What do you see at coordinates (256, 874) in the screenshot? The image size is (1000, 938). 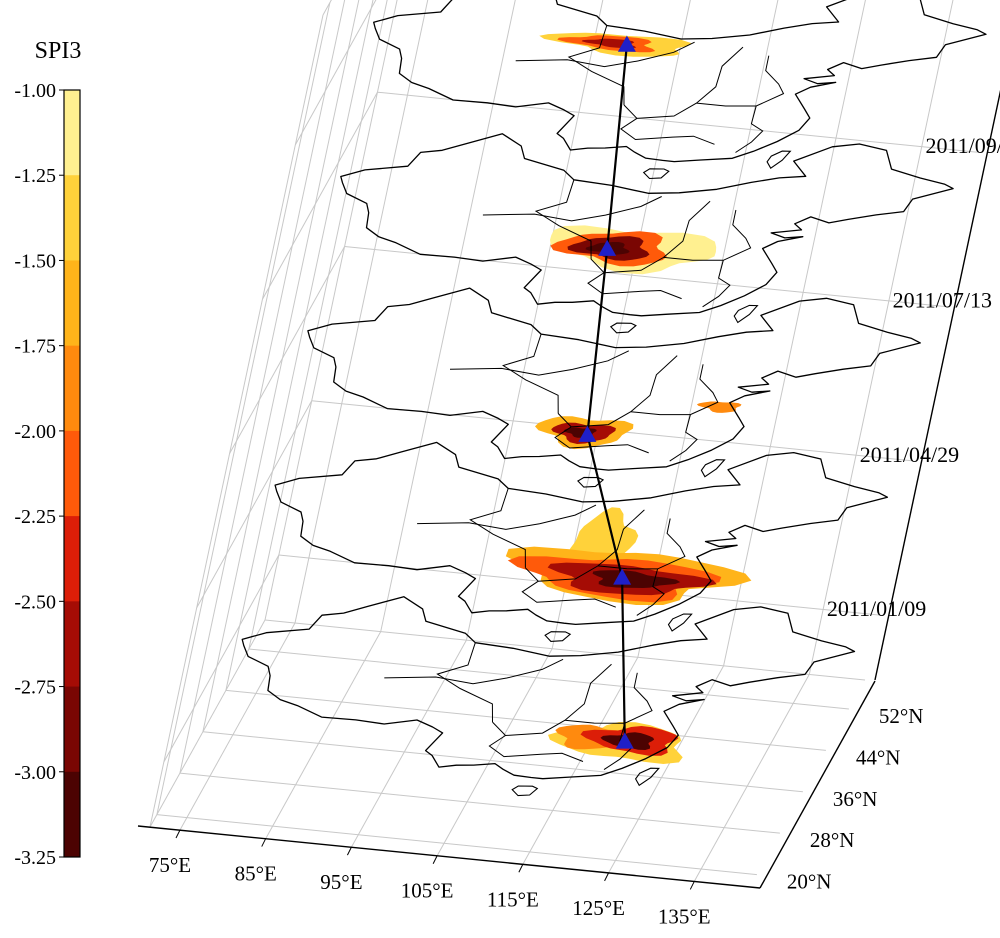 I see `x-tick-label: 85°E` at bounding box center [256, 874].